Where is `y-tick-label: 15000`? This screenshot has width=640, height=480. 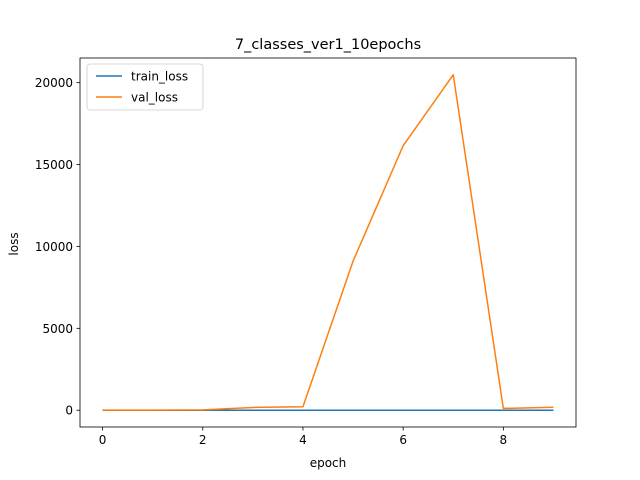
y-tick-label: 15000 is located at coordinates (54, 165).